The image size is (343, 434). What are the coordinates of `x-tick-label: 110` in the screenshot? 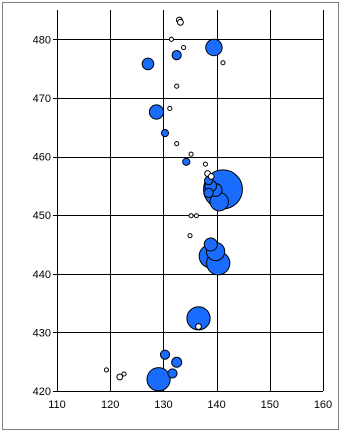 It's located at (57, 405).